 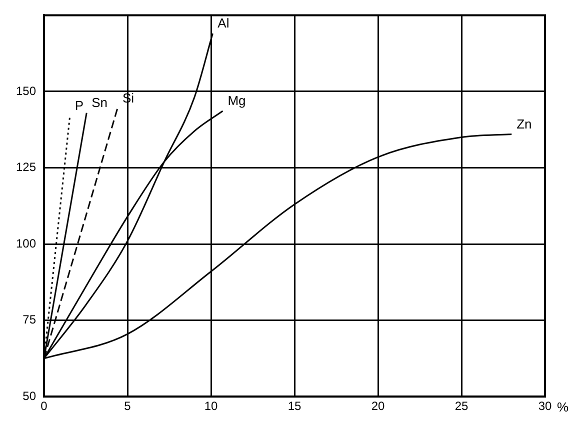 What do you see at coordinates (224, 23) in the screenshot?
I see `series-label: Al` at bounding box center [224, 23].